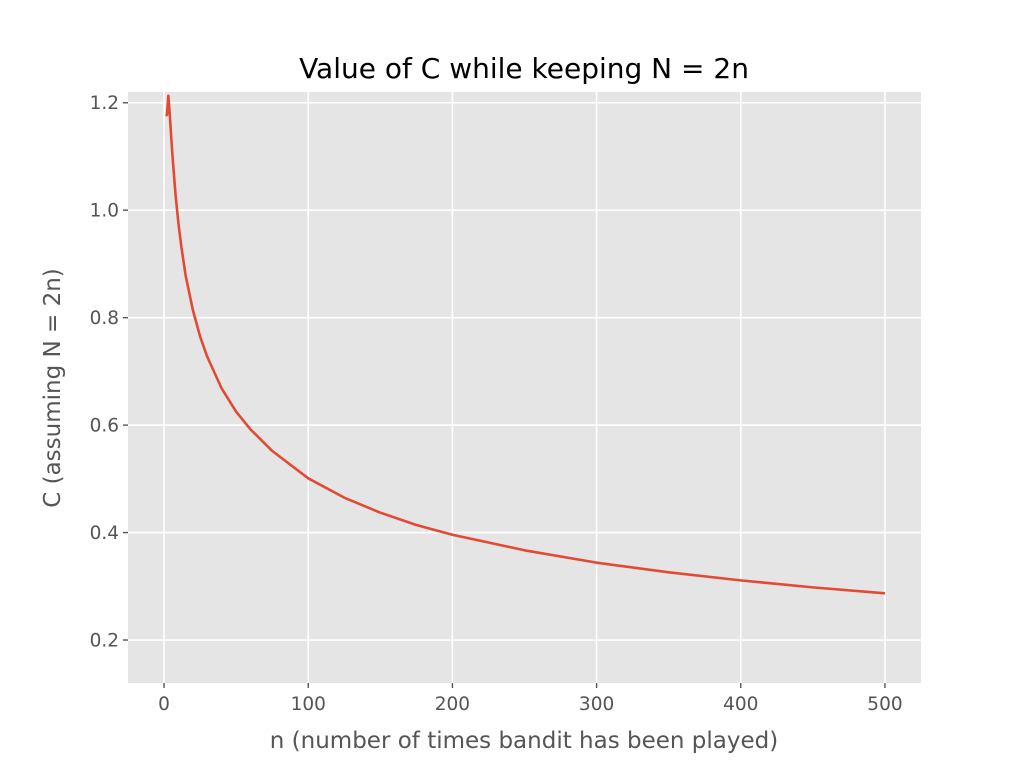 The width and height of the screenshot is (1024, 768). What do you see at coordinates (104, 103) in the screenshot?
I see `y-tick-label: 1.2` at bounding box center [104, 103].